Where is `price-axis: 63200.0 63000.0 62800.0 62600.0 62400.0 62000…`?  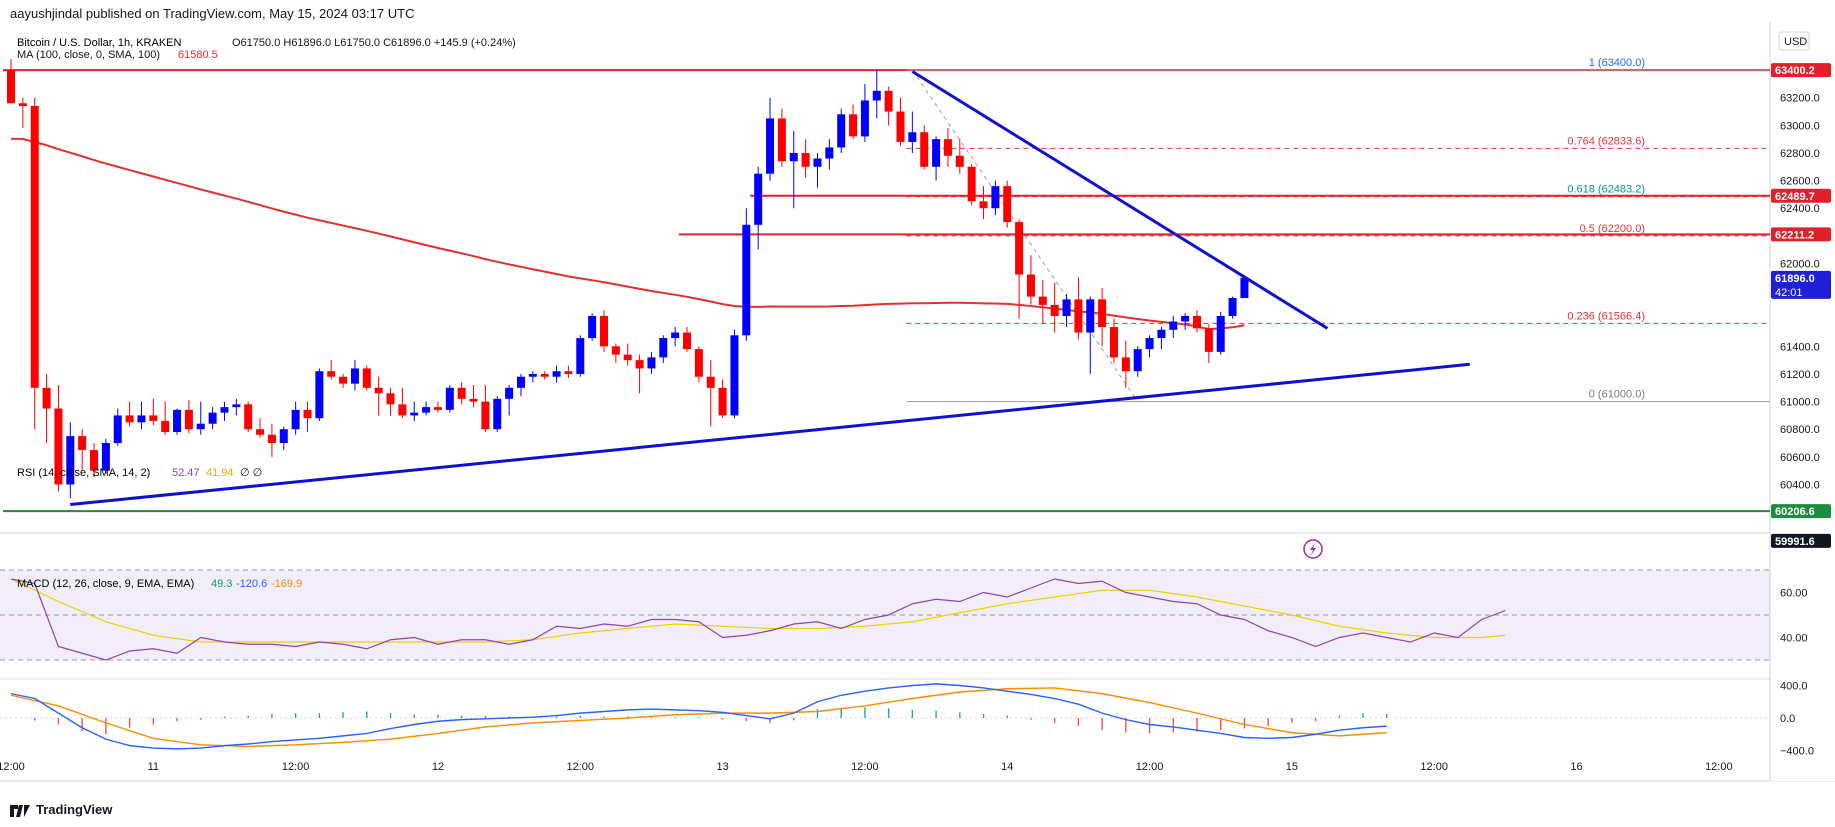 price-axis: 63200.0 63000.0 62800.0 62600.0 62400.0 62000… is located at coordinates (1803, 401).